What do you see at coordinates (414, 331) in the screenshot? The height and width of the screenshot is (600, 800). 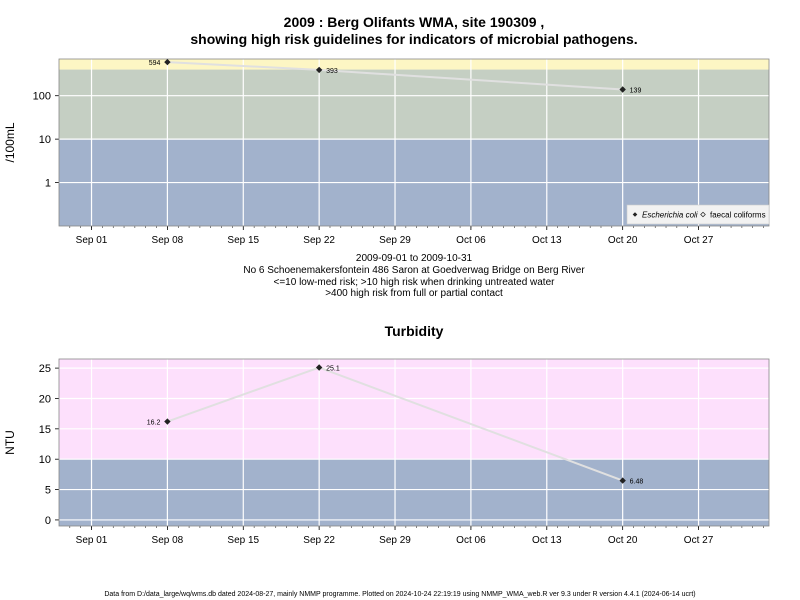 I see `turbidity-title: Turbidity` at bounding box center [414, 331].